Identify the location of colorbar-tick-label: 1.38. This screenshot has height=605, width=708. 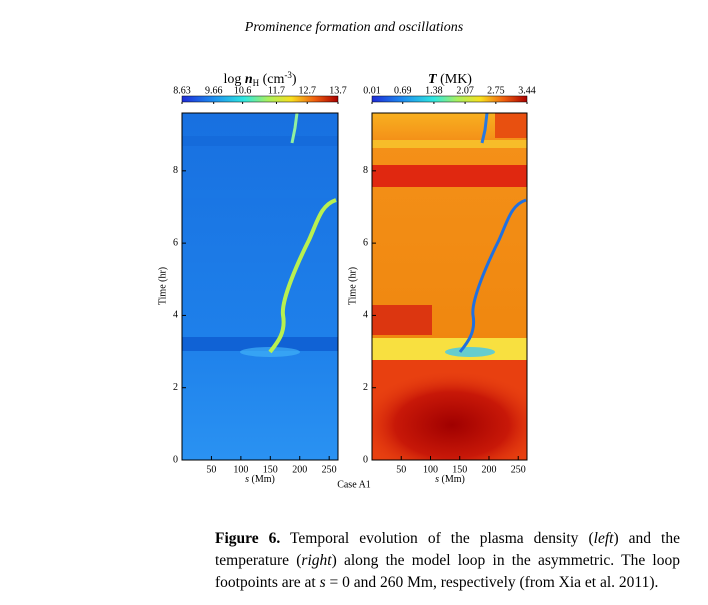
(434, 90).